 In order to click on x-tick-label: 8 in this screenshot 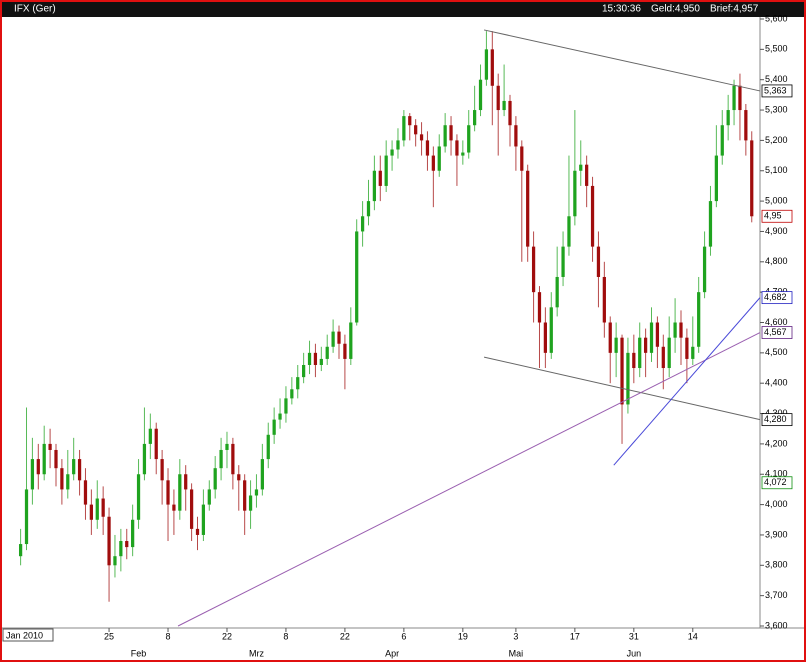, I will do `click(168, 636)`.